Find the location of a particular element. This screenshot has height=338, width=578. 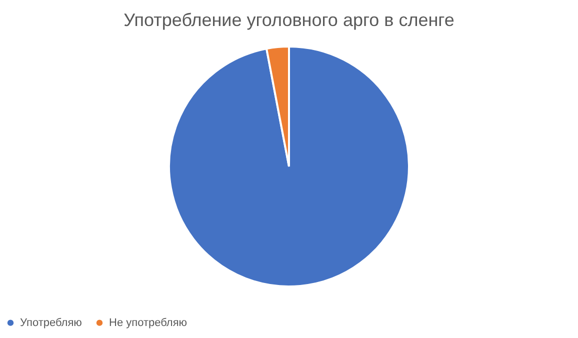

chart-title: Употребление уголовного арго в сленге is located at coordinates (289, 20).